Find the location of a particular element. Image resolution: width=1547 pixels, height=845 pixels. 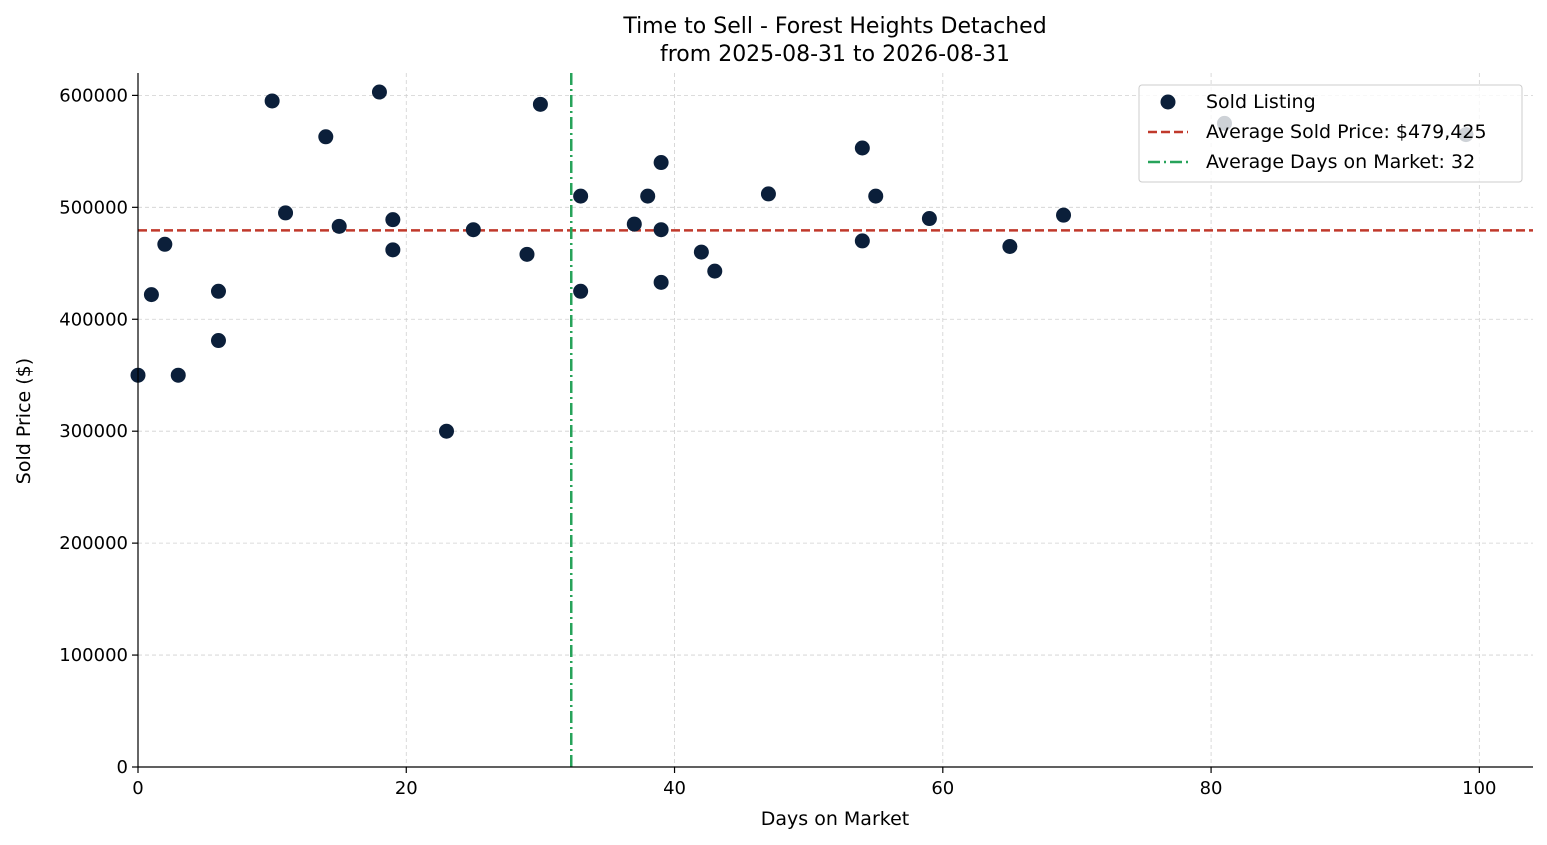

y-tick-label: 400000 is located at coordinates (93, 319).